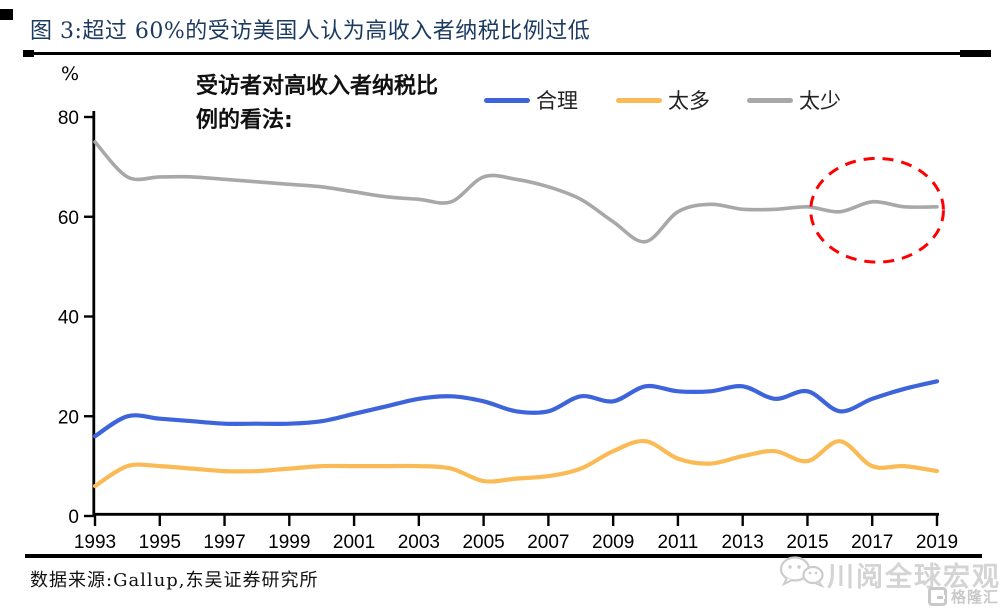  Describe the element at coordinates (689, 101) in the screenshot. I see `legend-label-too-much: 太多` at that location.